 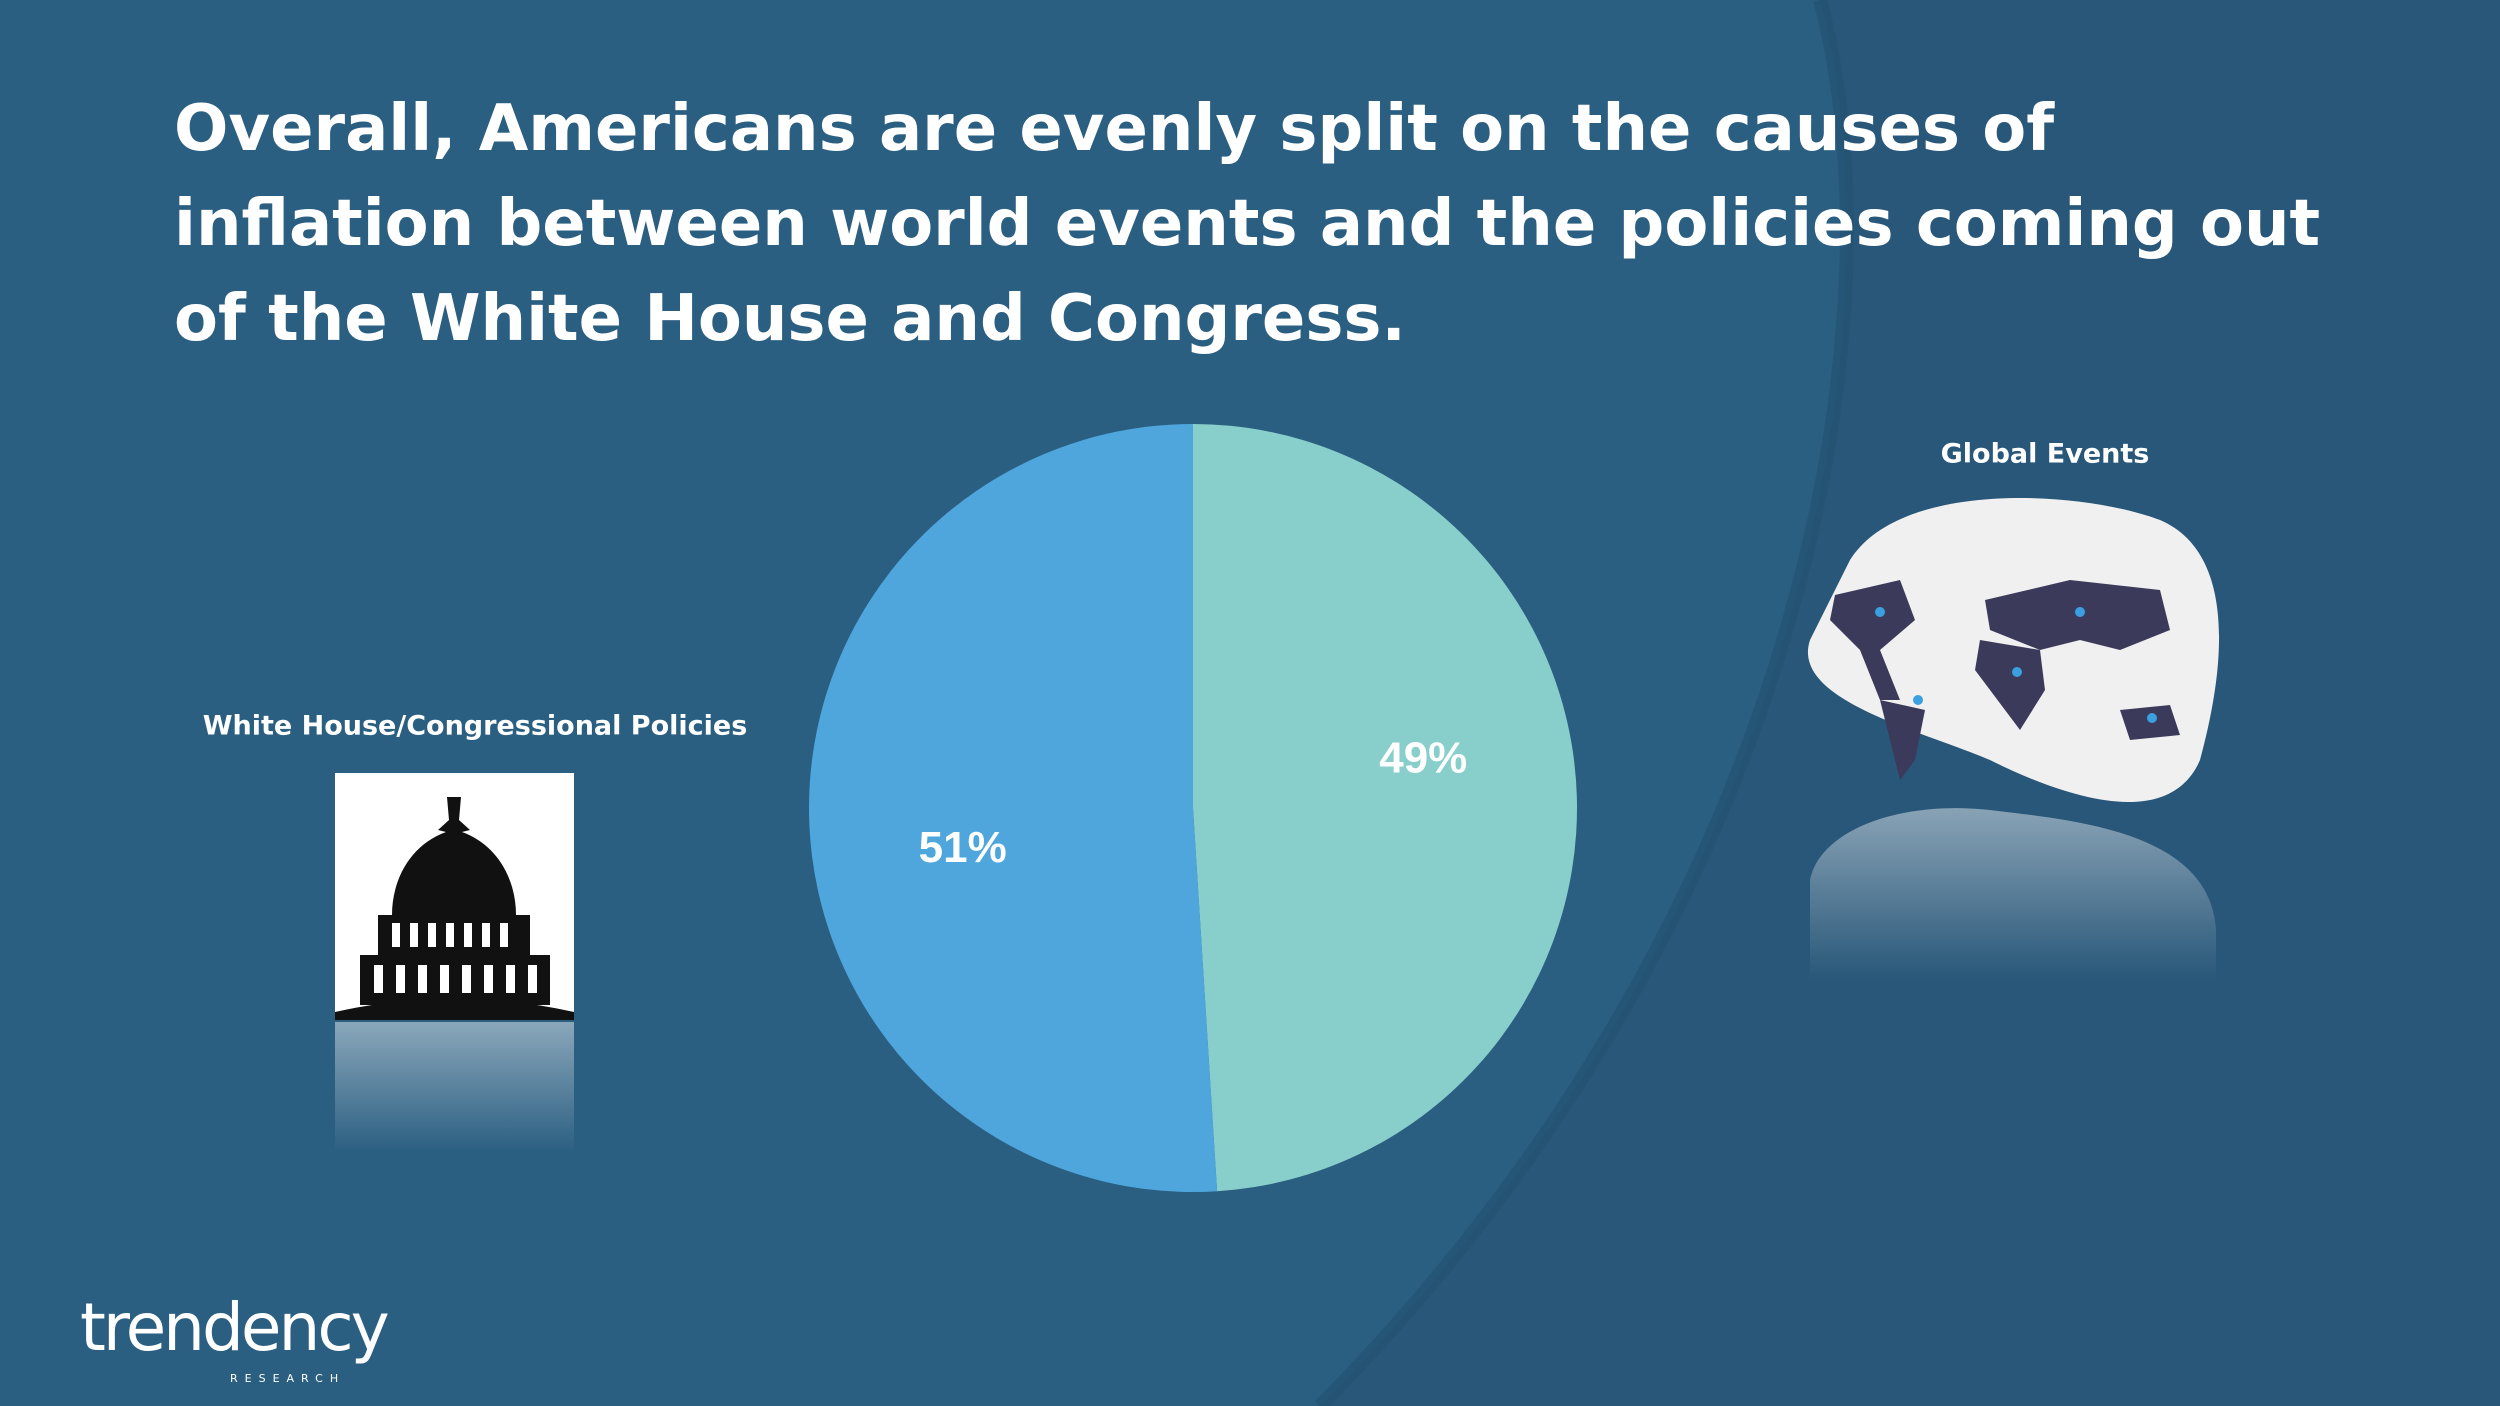 I want to click on capitol-icon, so click(x=454, y=962).